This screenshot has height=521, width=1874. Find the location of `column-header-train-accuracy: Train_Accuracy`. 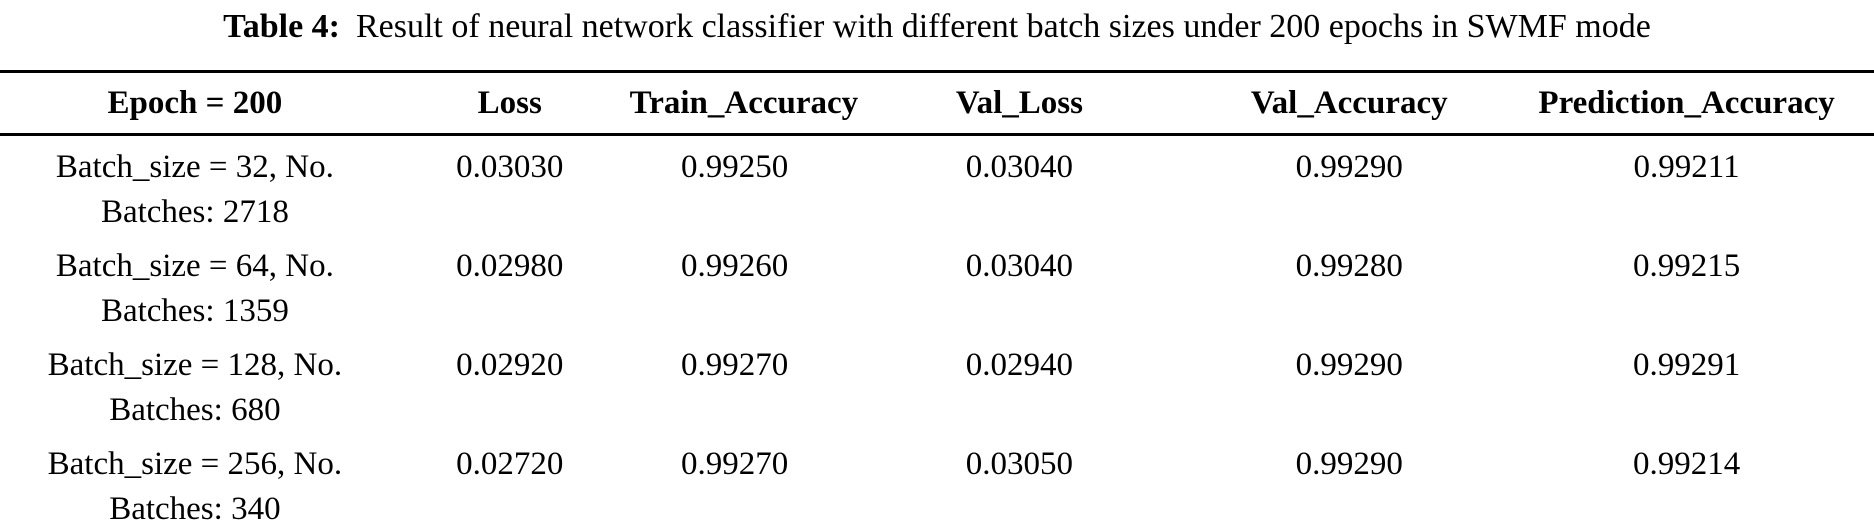

column-header-train-accuracy: Train_Accuracy is located at coordinates (743, 103).